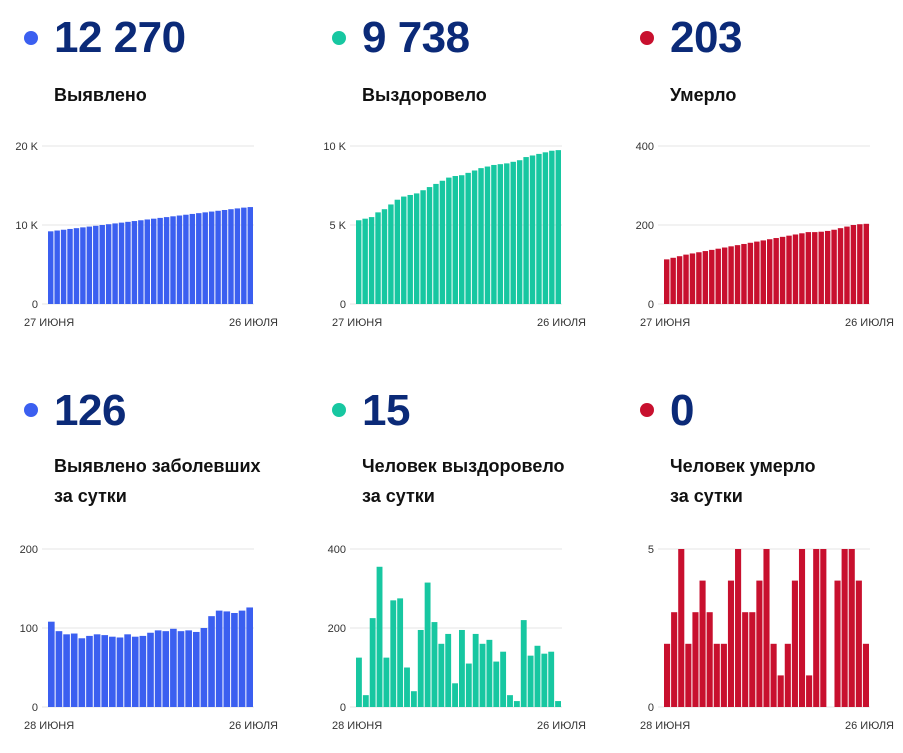  What do you see at coordinates (26, 147) in the screenshot?
I see `y-tick-label: 20 K` at bounding box center [26, 147].